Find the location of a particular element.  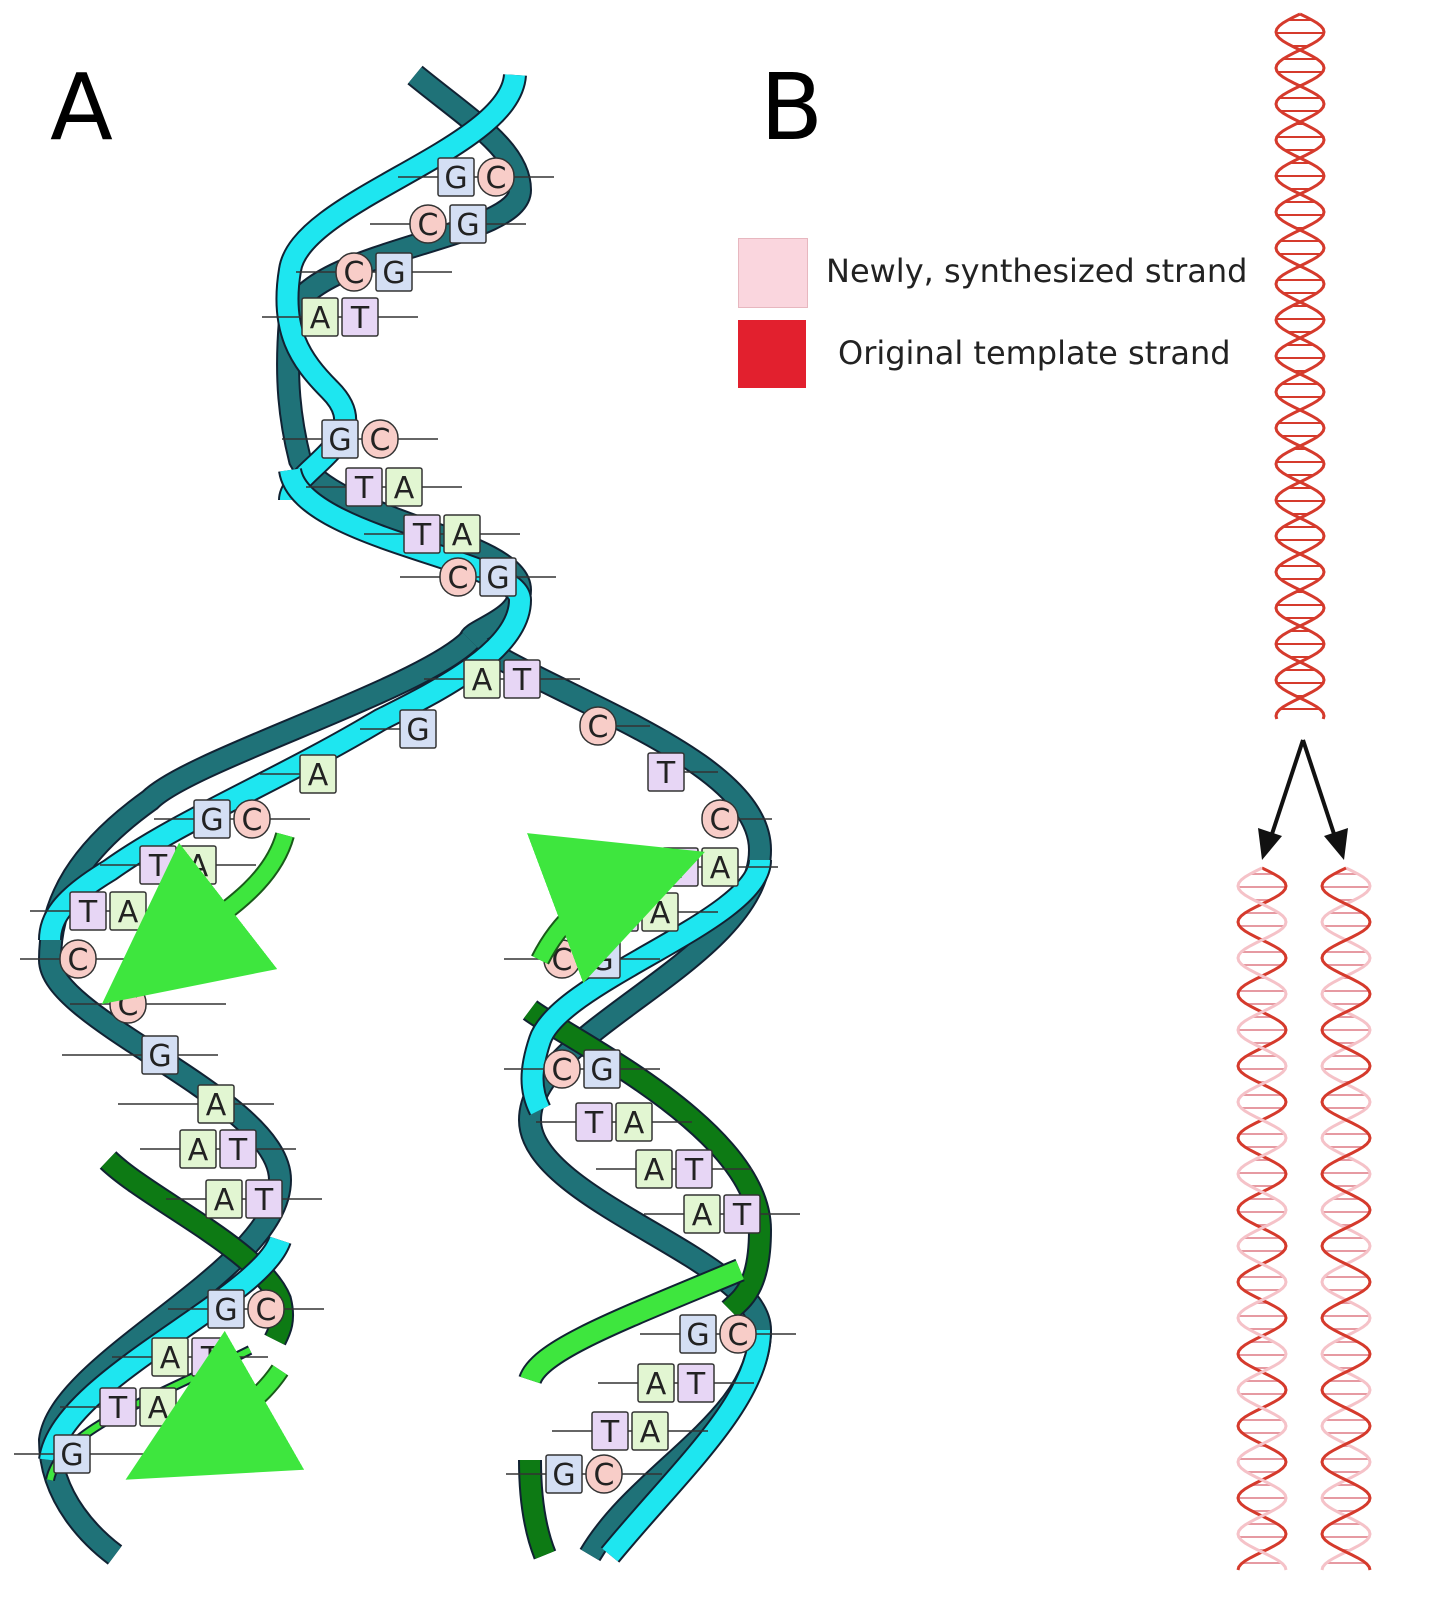

split-arrow-right-shaft is located at coordinates (1319, 790).